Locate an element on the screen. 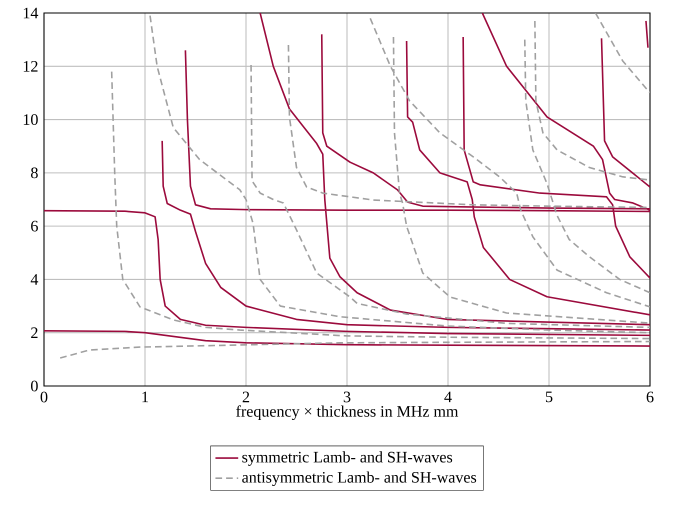 This screenshot has width=673, height=525. y-tick-label: 2 is located at coordinates (34, 332).